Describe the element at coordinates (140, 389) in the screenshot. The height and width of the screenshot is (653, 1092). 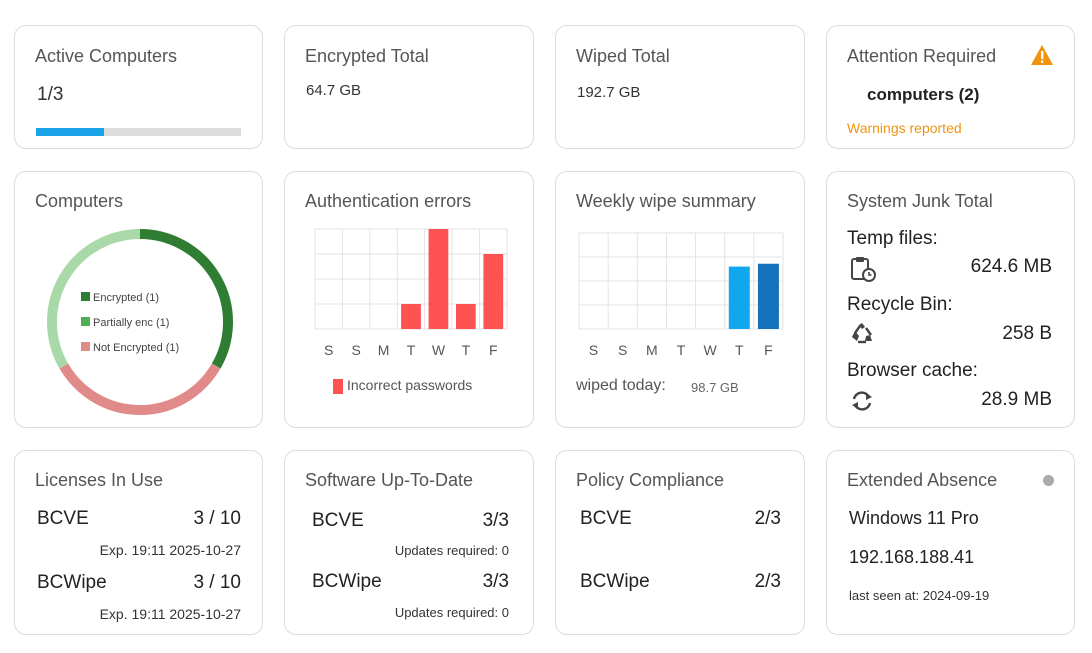
I see `donut-slice-not-encrypted` at that location.